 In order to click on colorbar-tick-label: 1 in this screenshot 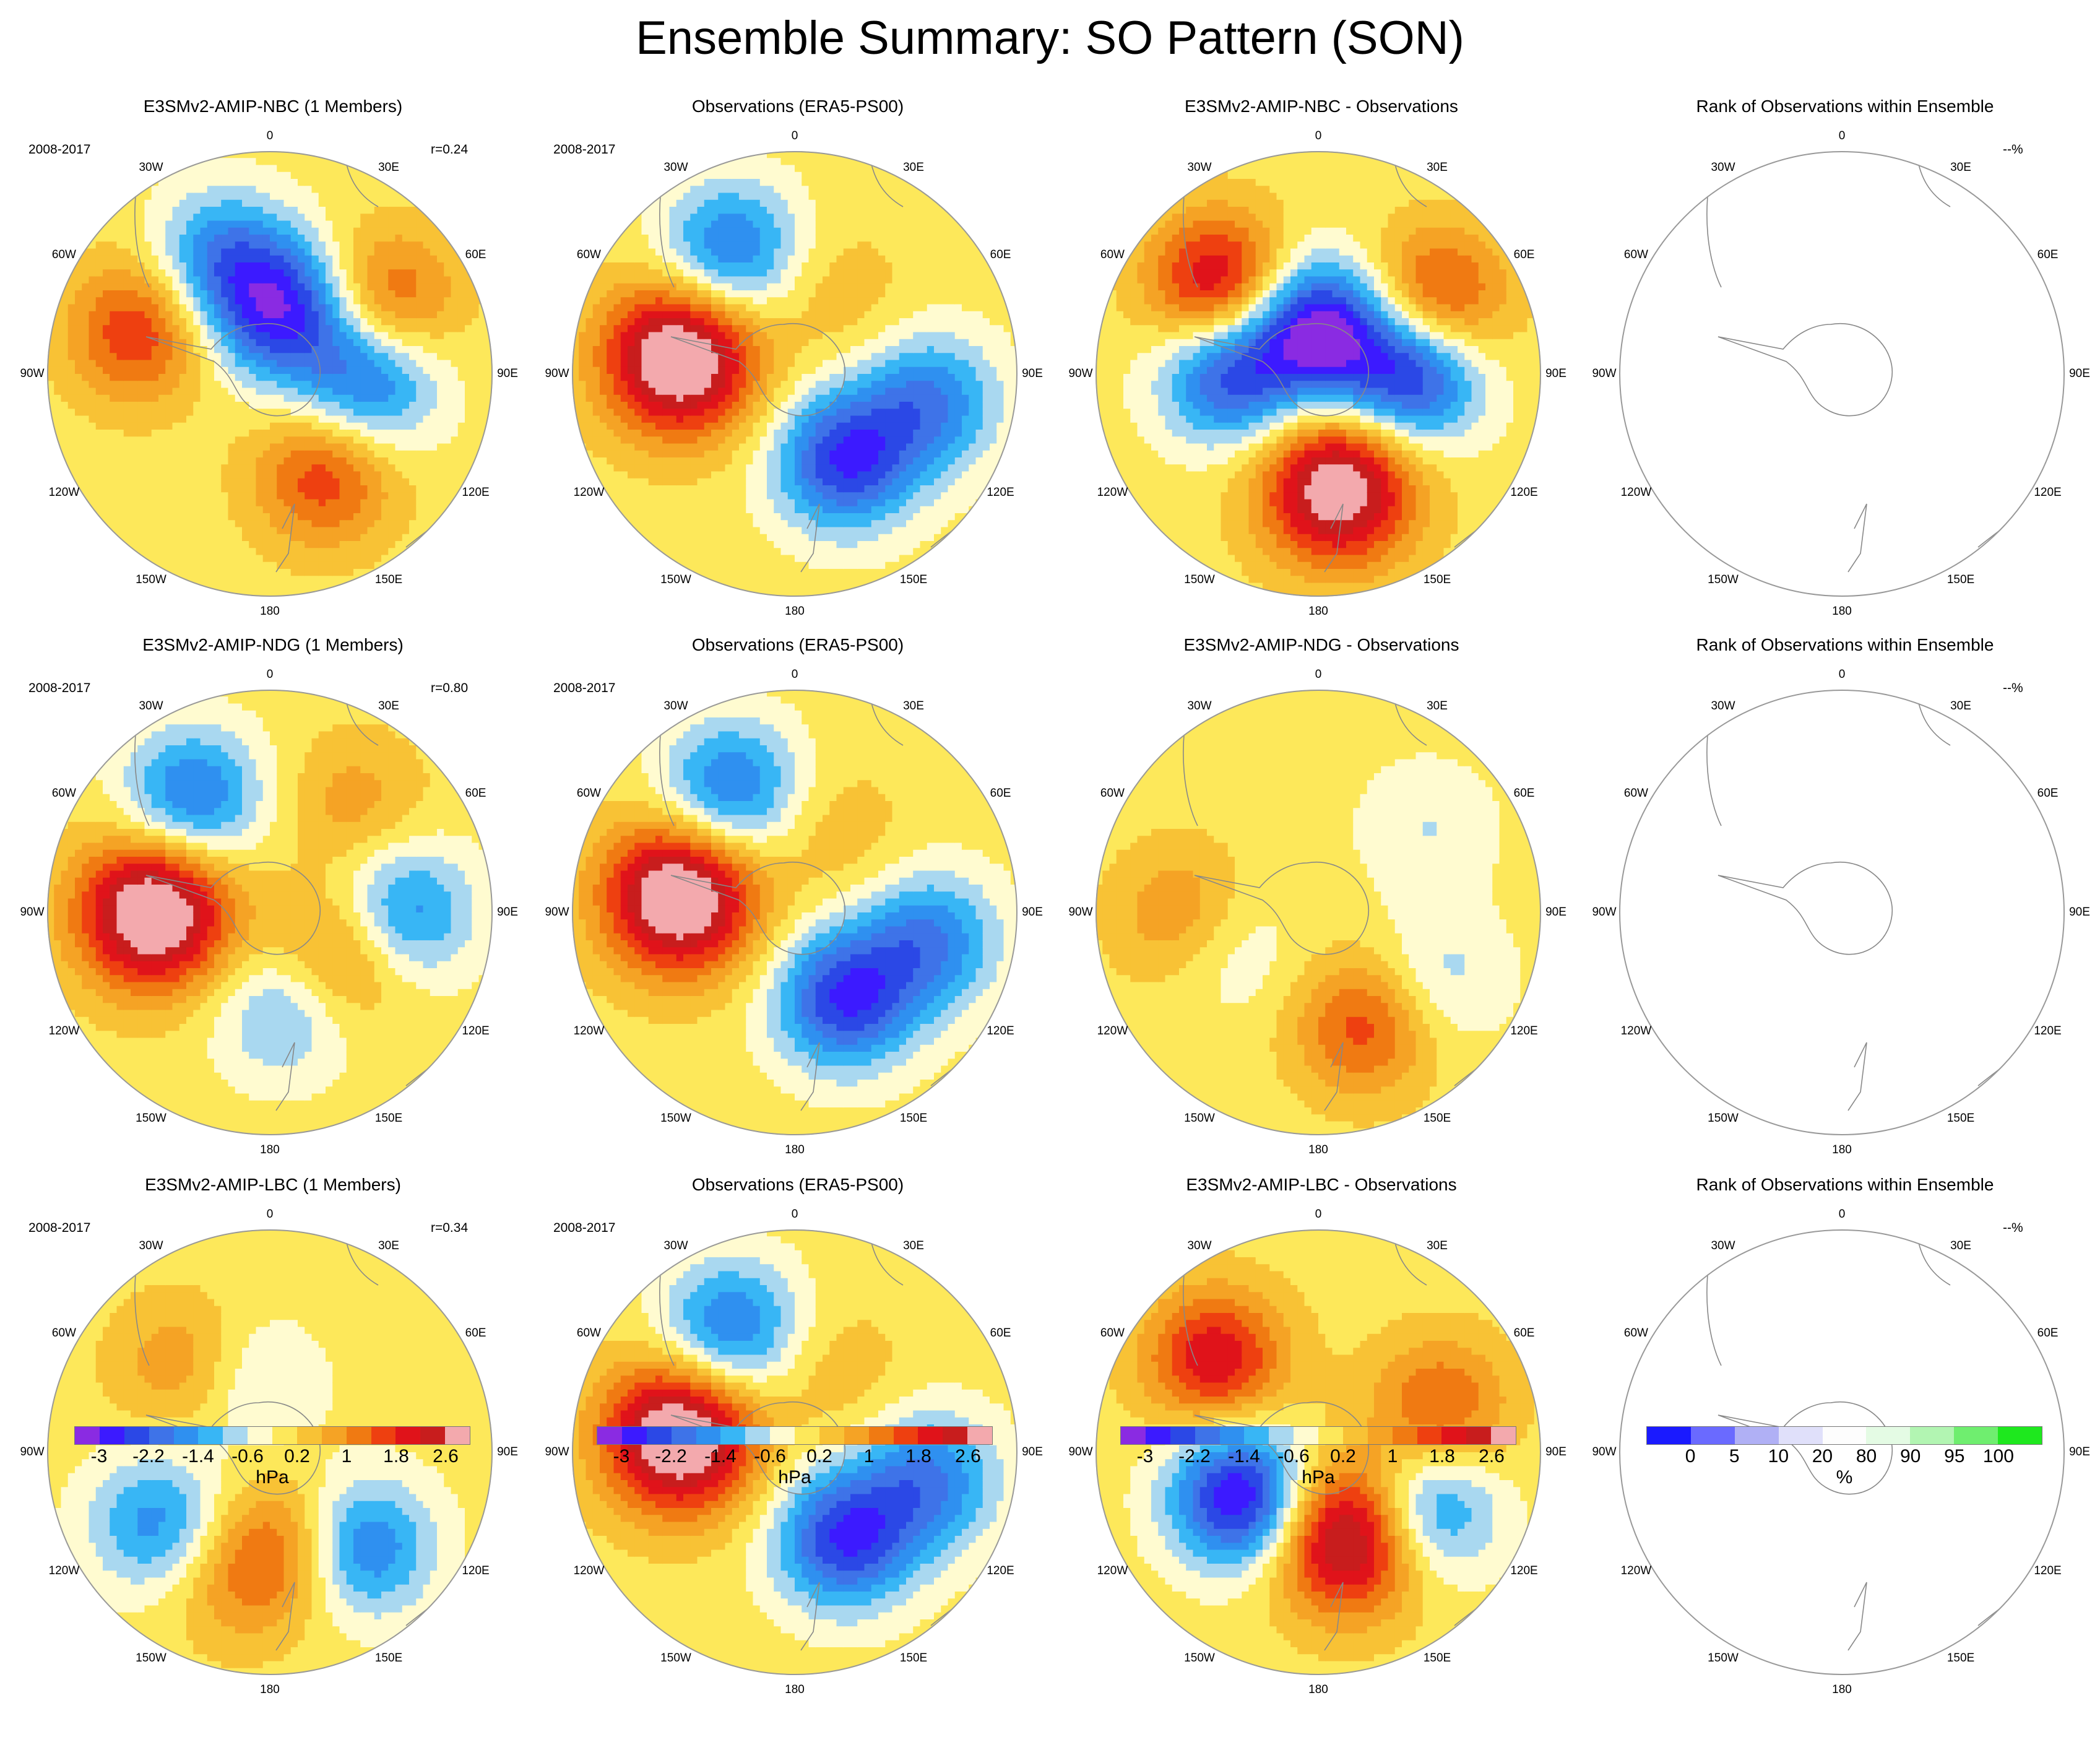, I will do `click(347, 1457)`.